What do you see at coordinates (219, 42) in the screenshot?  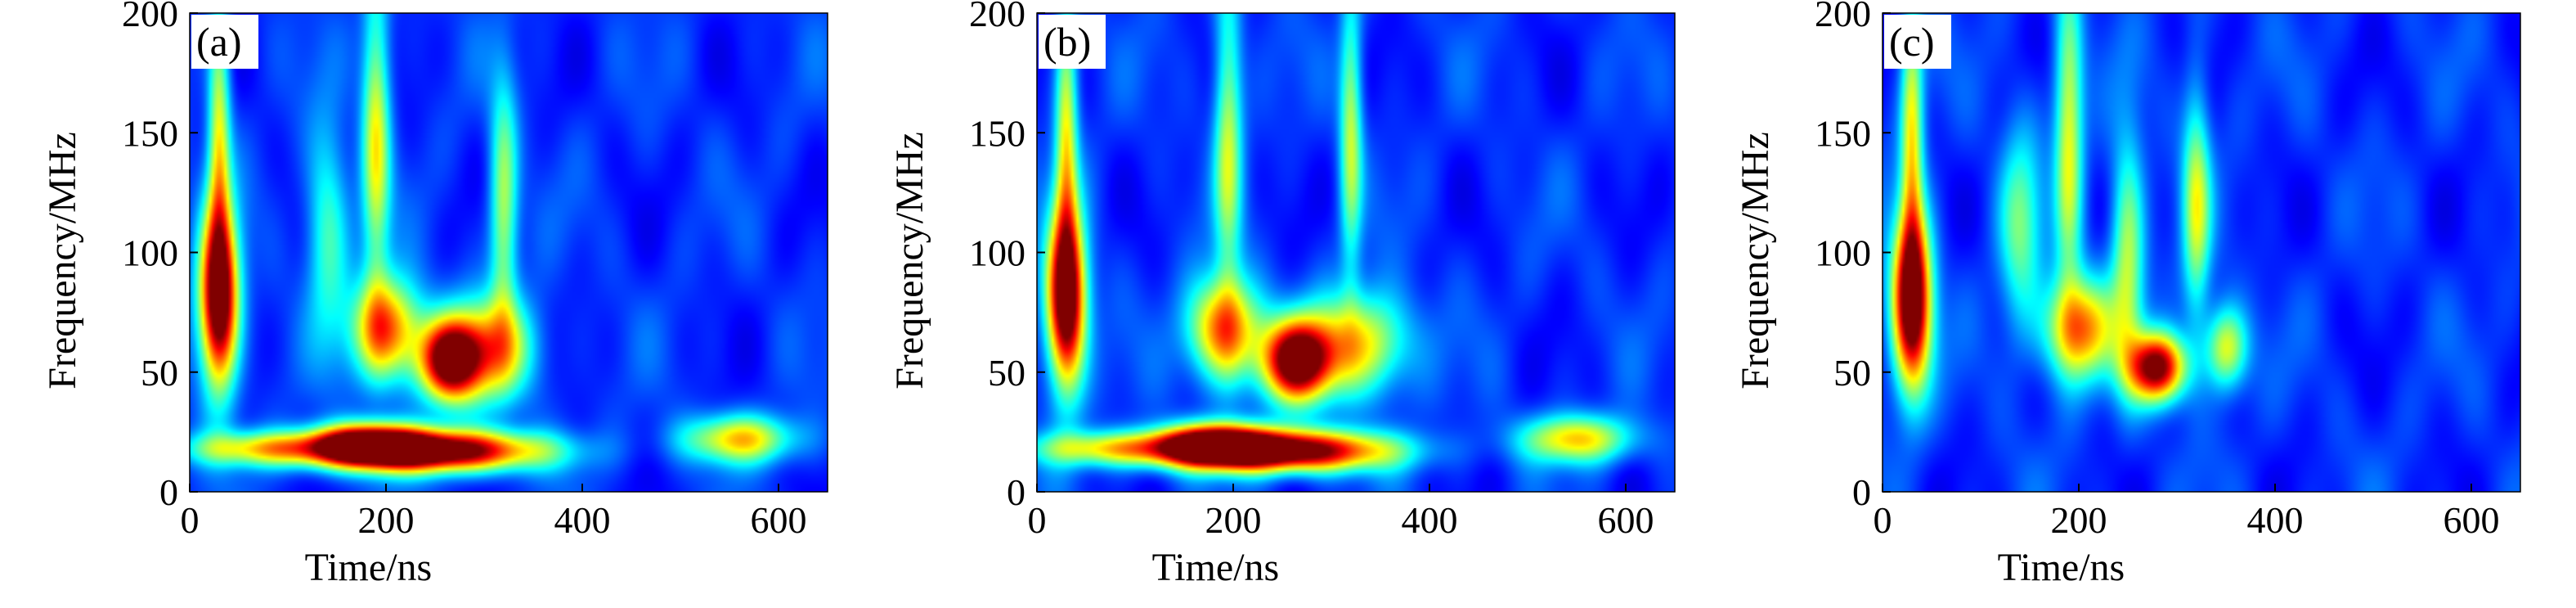 I see `panel-tag: (a)` at bounding box center [219, 42].